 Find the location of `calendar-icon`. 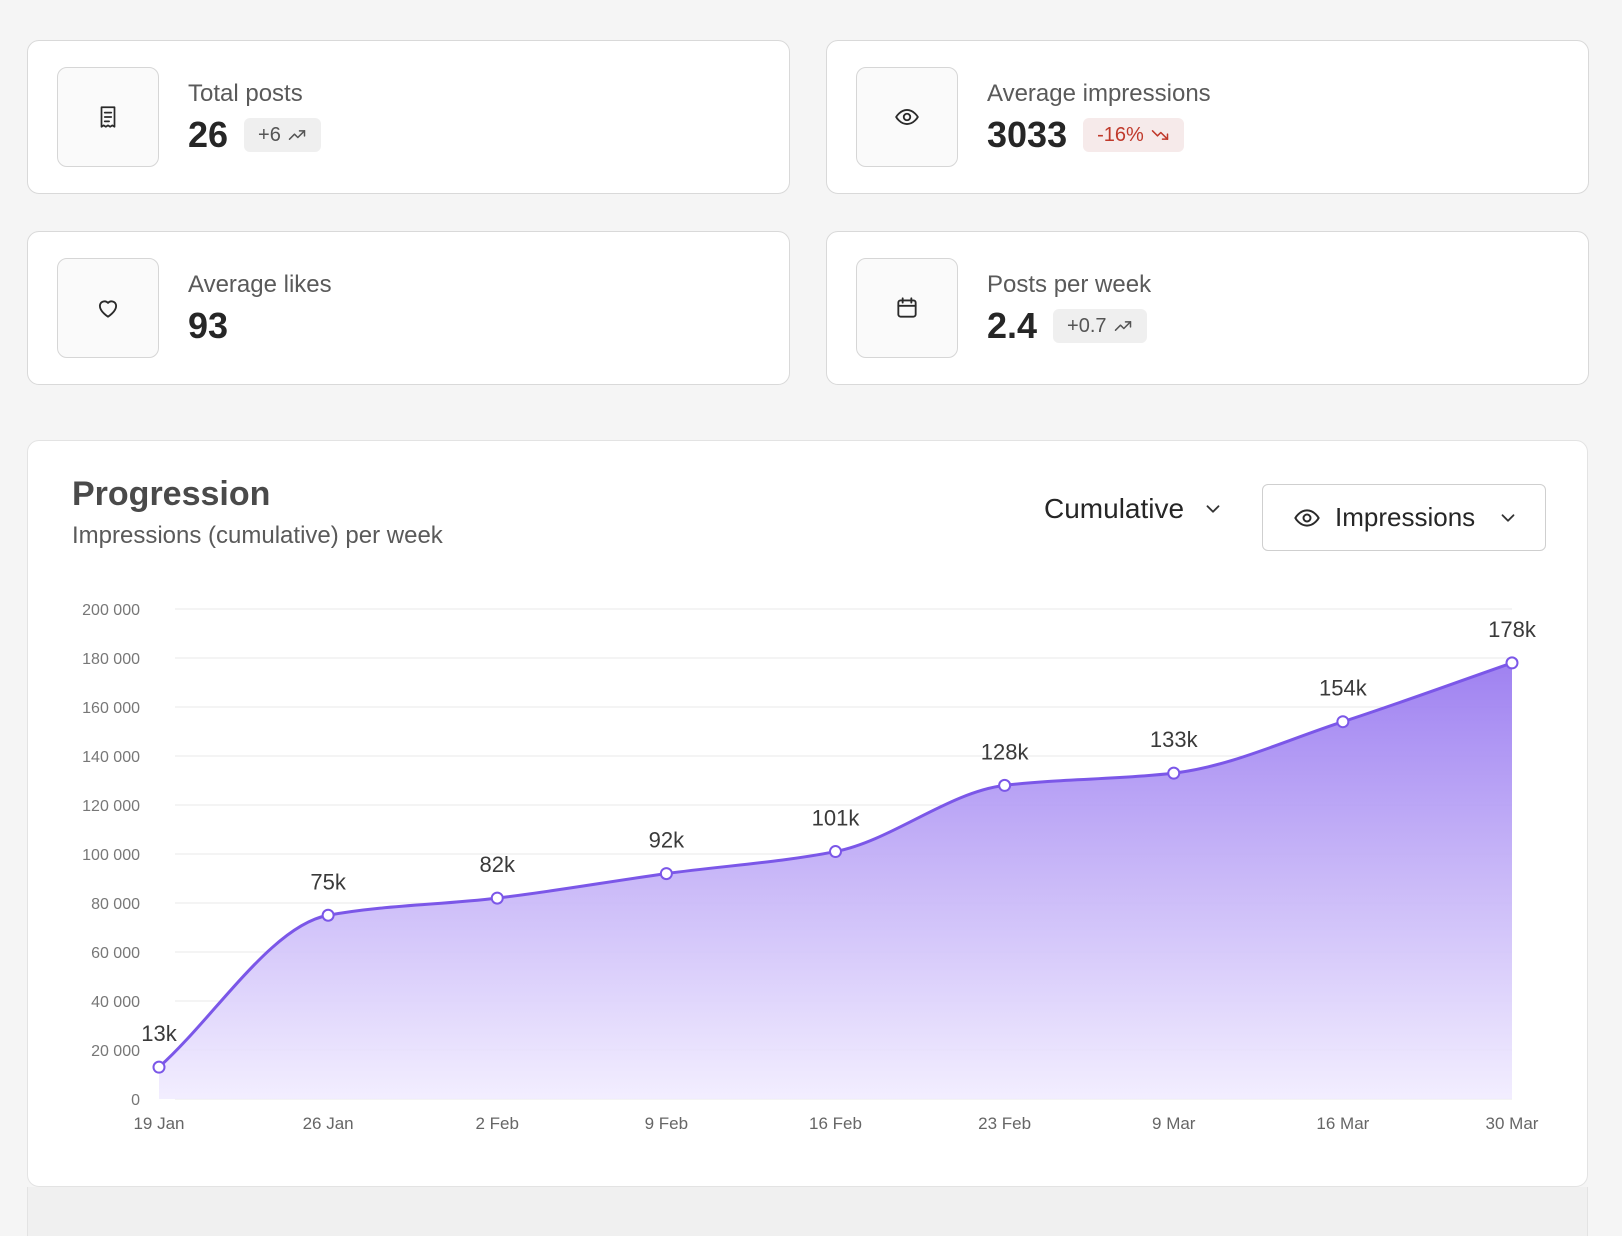

calendar-icon is located at coordinates (907, 307).